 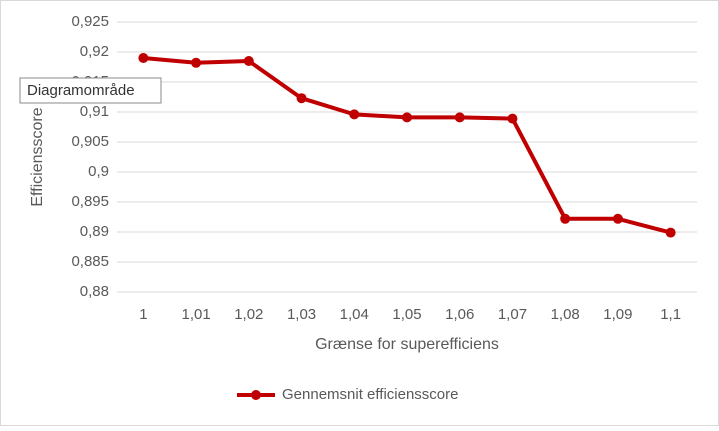 I want to click on x-axis-title: Grænse for superefficiens, so click(x=407, y=344).